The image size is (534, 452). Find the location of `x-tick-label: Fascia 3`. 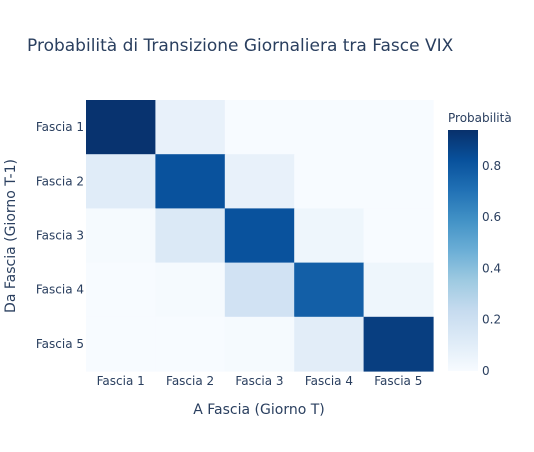

x-tick-label: Fascia 3 is located at coordinates (259, 381).